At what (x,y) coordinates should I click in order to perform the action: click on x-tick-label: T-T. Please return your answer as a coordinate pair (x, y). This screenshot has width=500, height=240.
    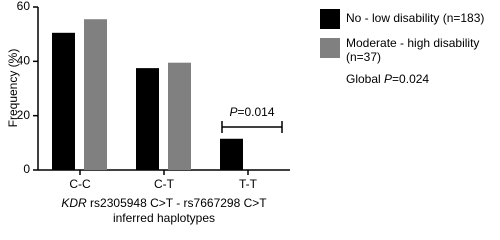
    Looking at the image, I should click on (248, 184).